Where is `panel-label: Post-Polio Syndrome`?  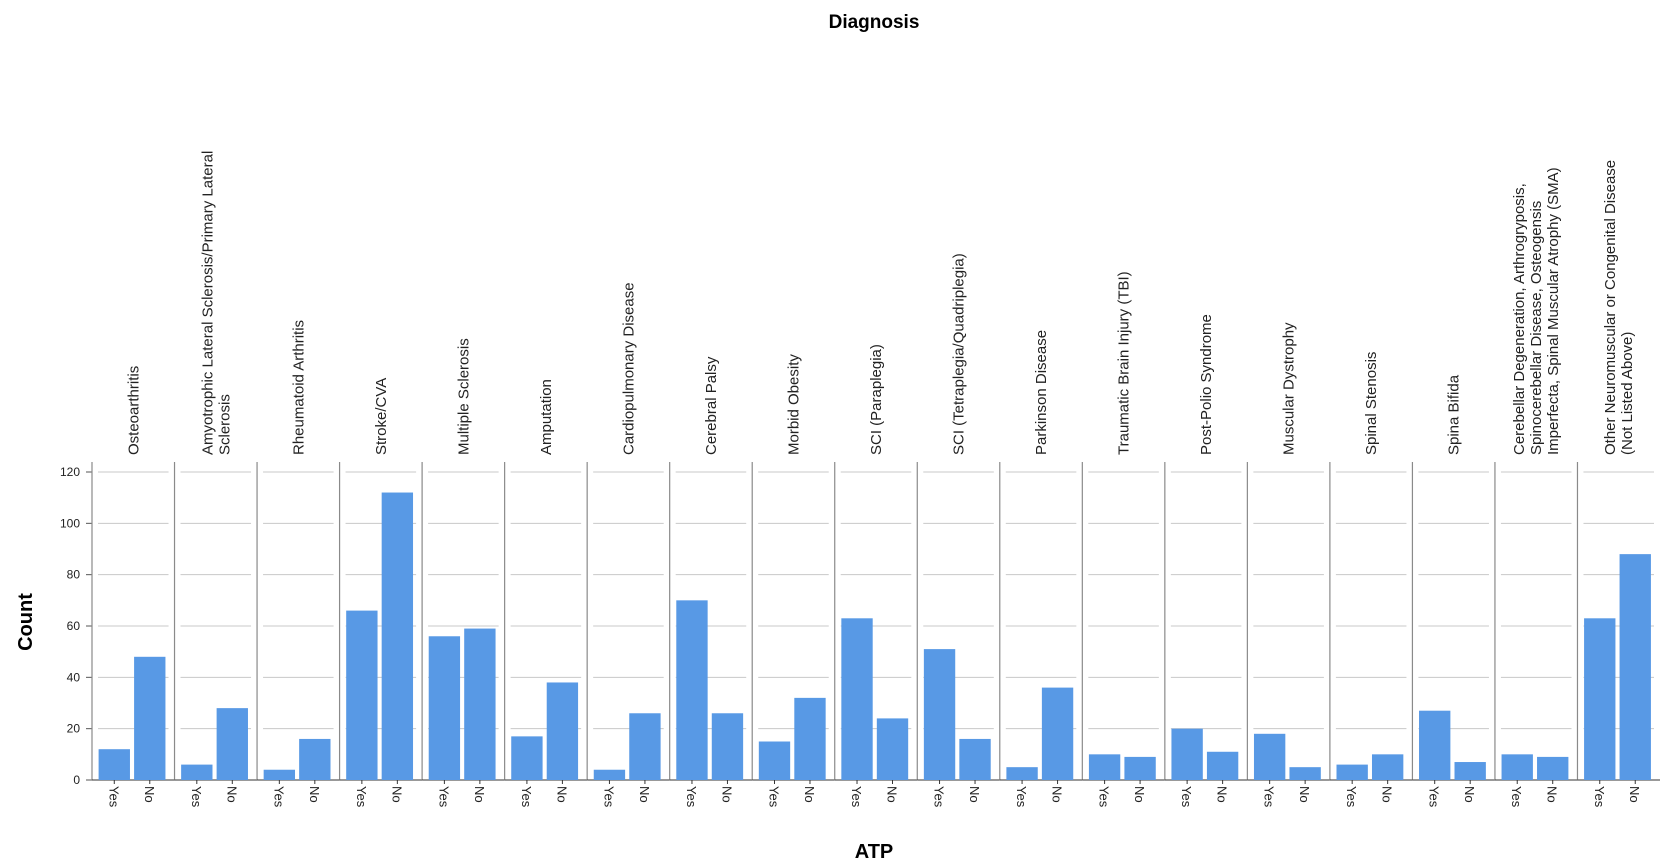
panel-label: Post-Polio Syndrome is located at coordinates (1206, 384).